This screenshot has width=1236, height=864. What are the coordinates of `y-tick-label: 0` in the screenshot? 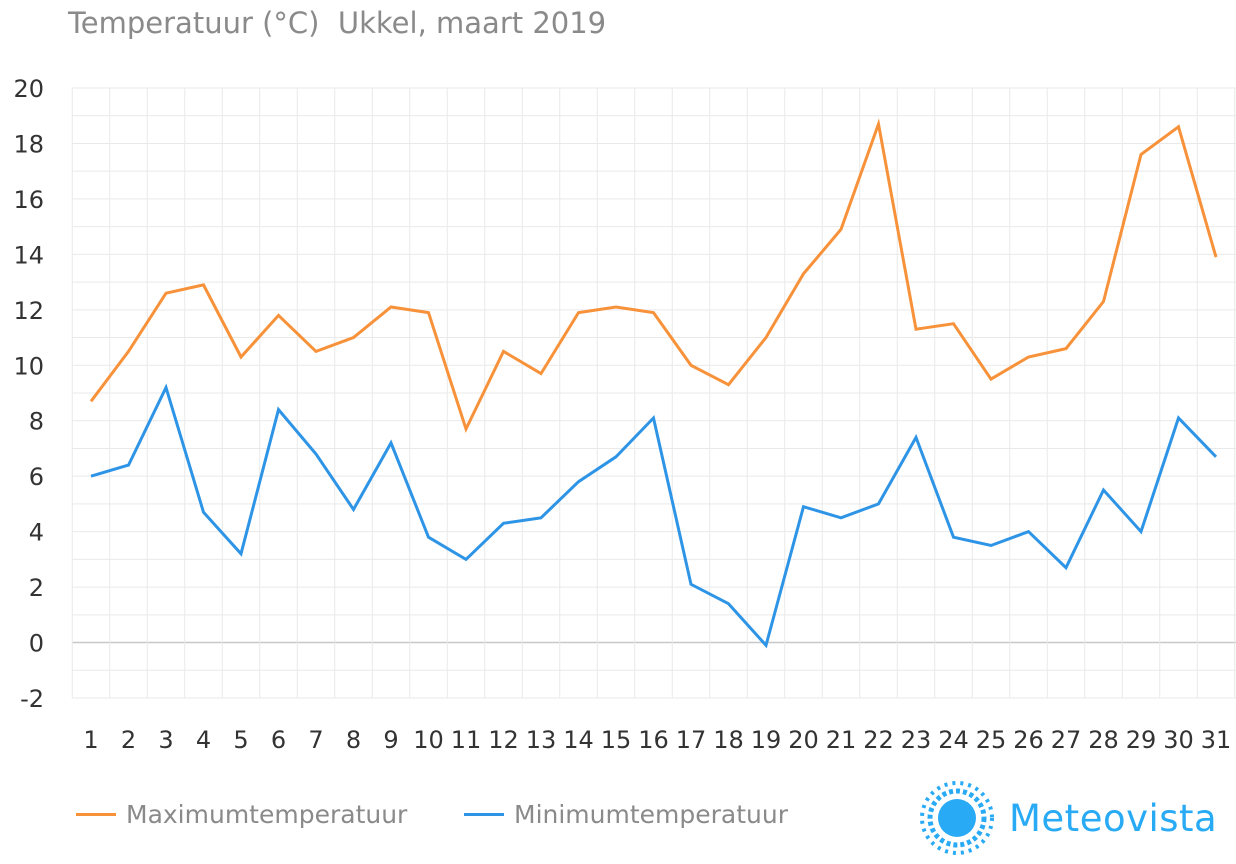 It's located at (36, 644).